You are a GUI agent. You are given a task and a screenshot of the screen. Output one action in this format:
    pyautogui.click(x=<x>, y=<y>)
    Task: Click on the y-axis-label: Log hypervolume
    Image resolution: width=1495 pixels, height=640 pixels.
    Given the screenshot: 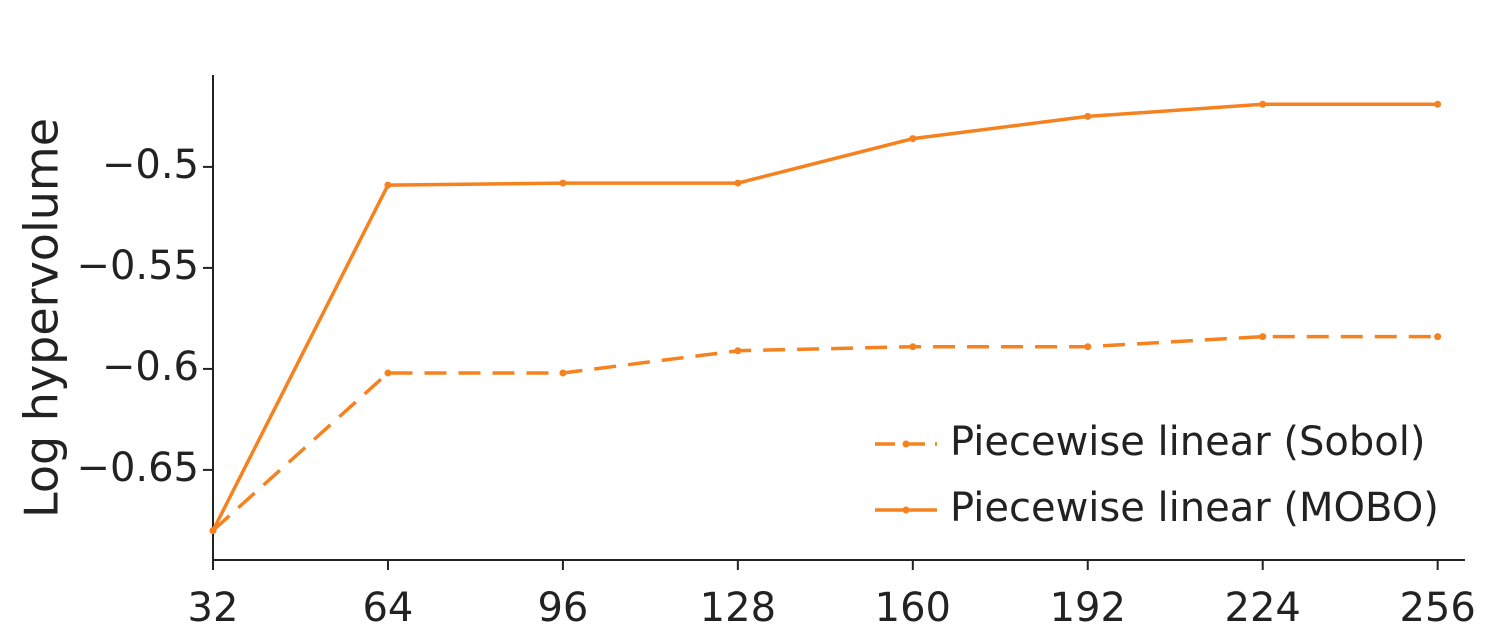 What is the action you would take?
    pyautogui.click(x=42, y=318)
    